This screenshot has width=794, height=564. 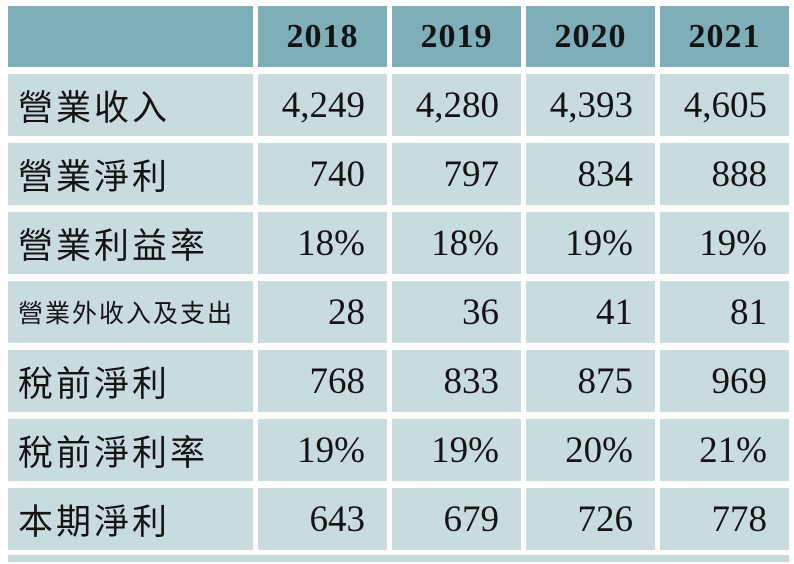 I want to click on column-header-2021: 2021, so click(x=724, y=36).